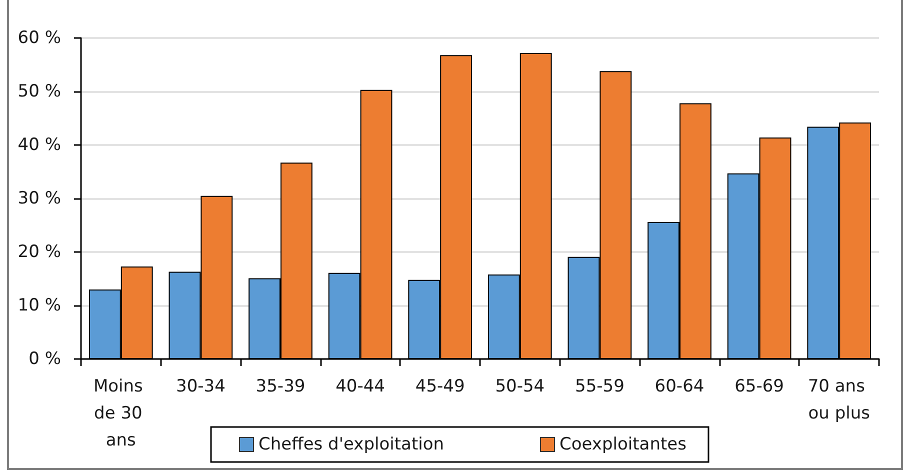  I want to click on x-tick-label: 45-49, so click(440, 386).